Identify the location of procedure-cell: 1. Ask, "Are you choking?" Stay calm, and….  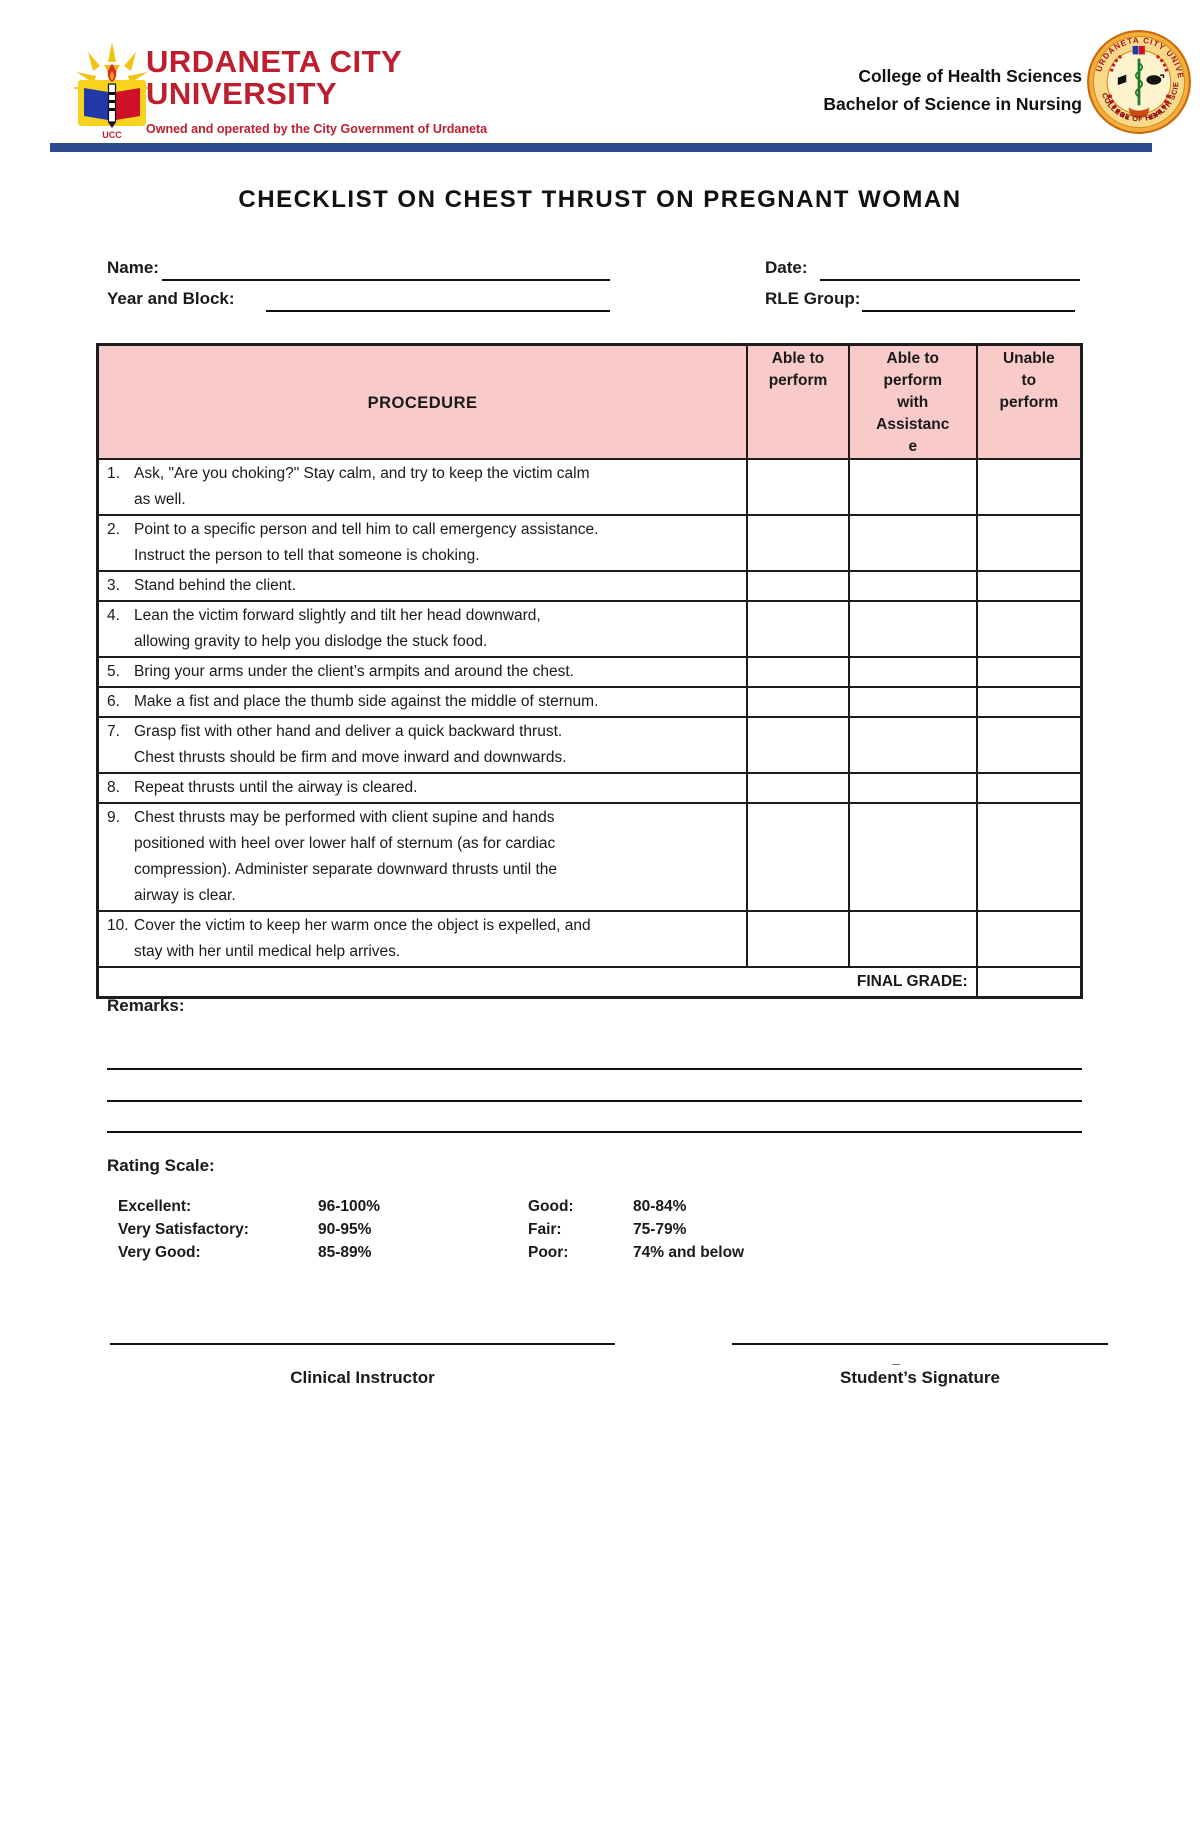
(422, 487).